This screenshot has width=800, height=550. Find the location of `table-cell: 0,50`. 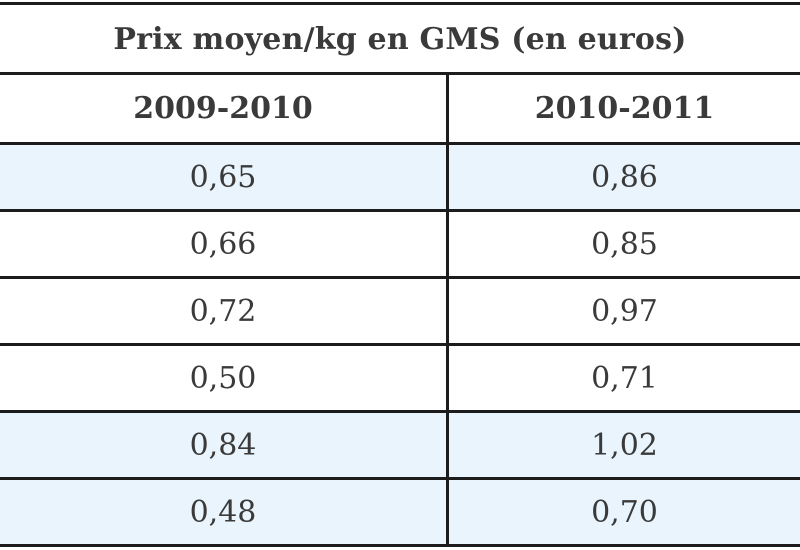

table-cell: 0,50 is located at coordinates (223, 378).